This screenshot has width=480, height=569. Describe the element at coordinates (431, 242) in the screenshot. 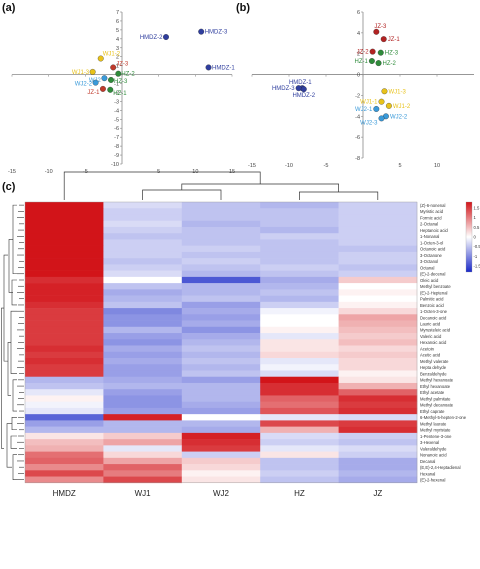

I see `row-label: 1-Octen-3-ol` at that location.